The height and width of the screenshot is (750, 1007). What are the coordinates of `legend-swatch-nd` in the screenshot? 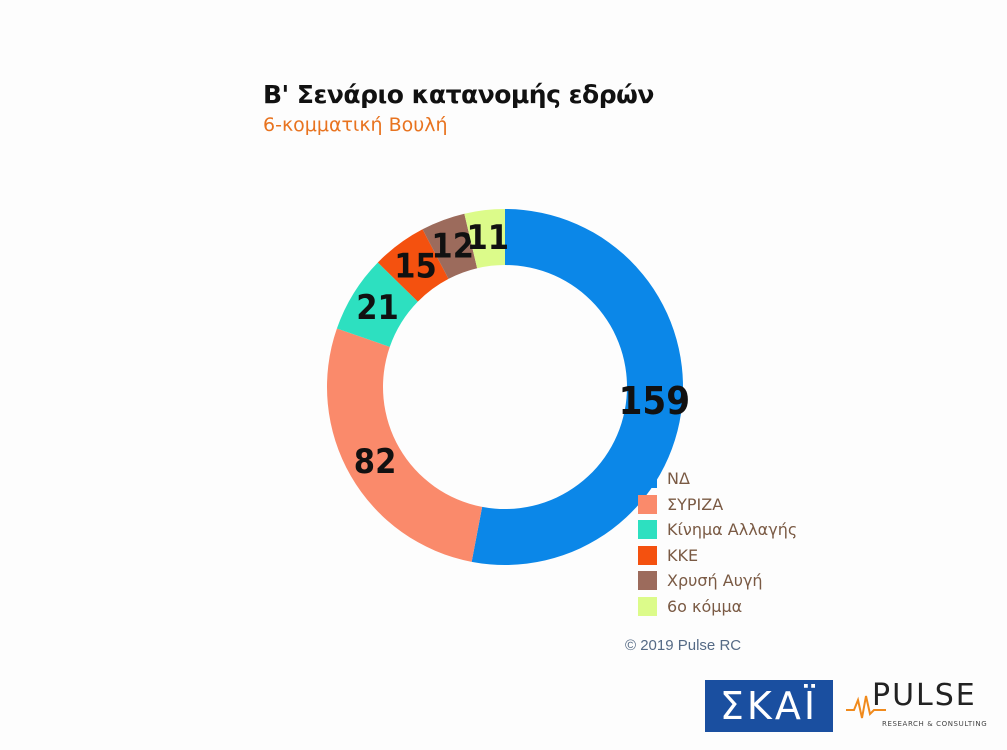 It's located at (647, 479).